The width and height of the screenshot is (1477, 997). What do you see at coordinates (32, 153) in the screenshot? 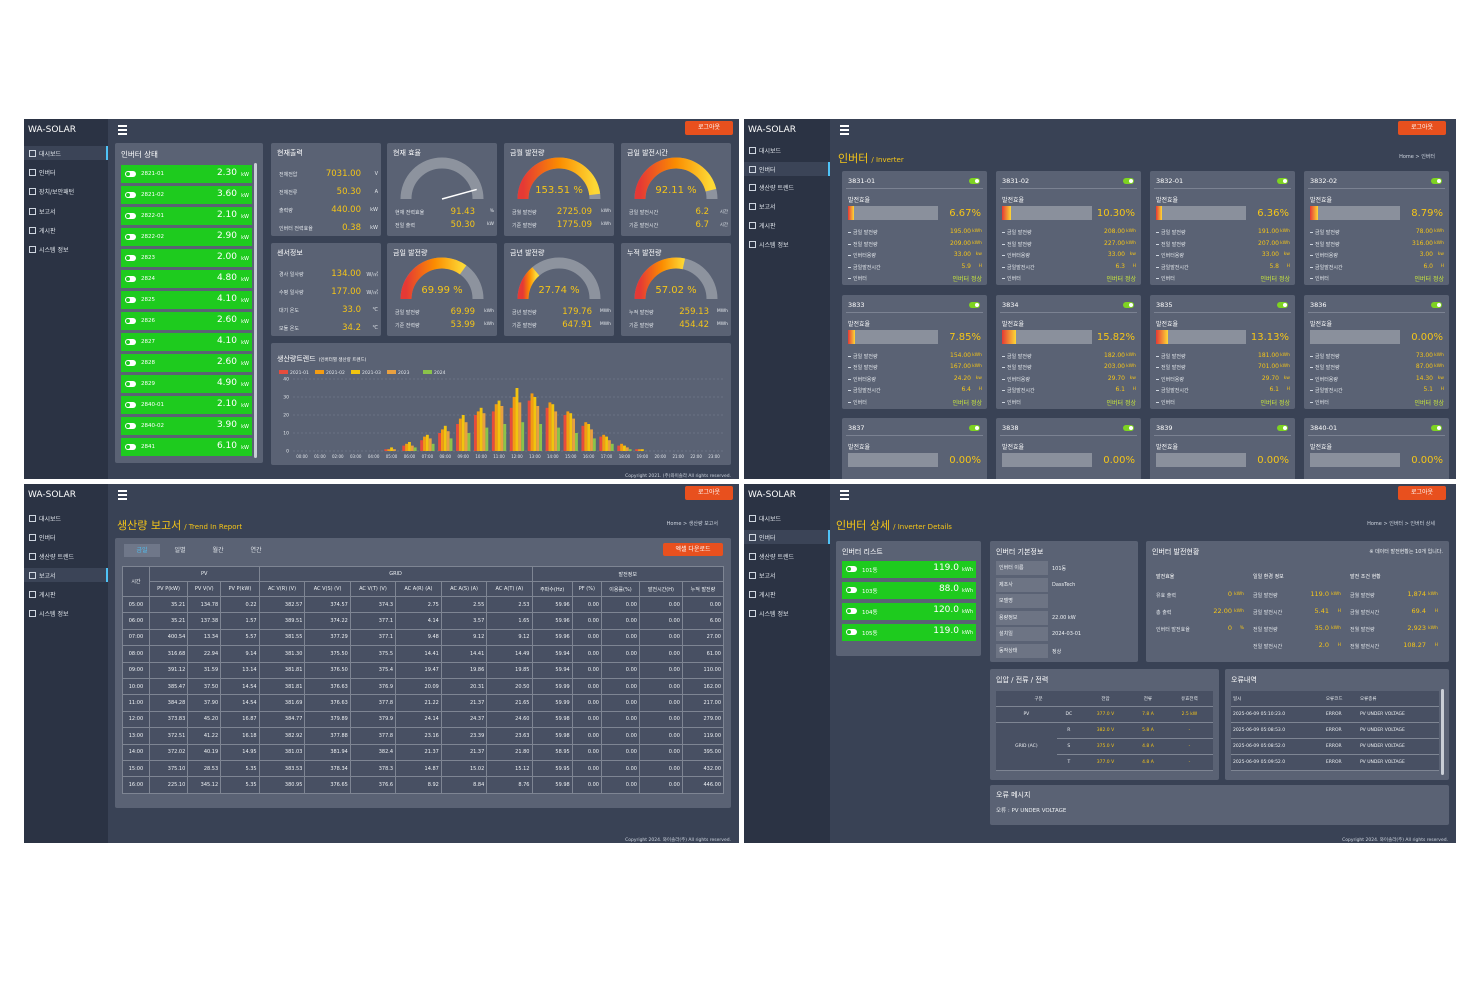
I see `menu-icon` at bounding box center [32, 153].